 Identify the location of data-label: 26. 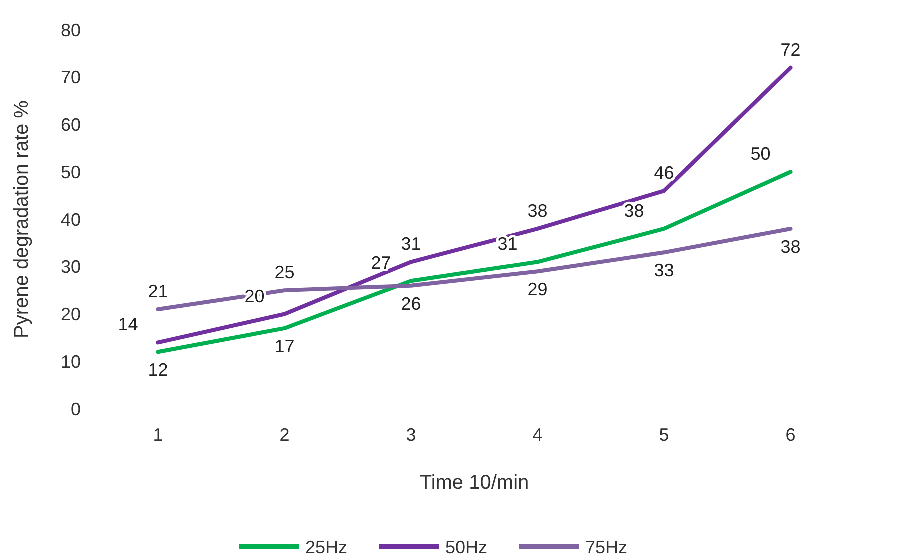
(411, 304).